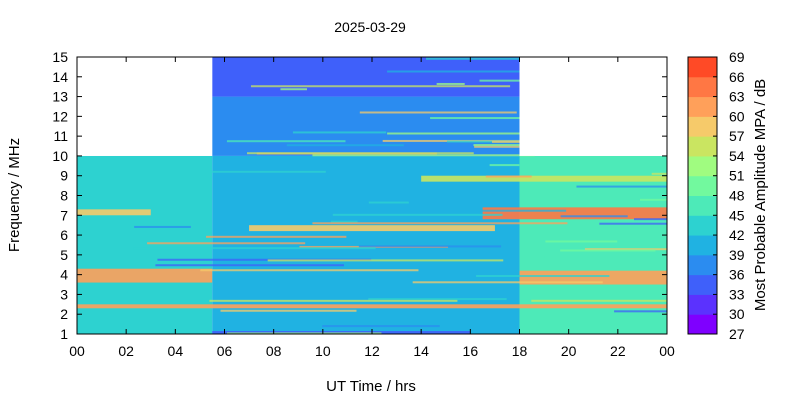  Describe the element at coordinates (371, 386) in the screenshot. I see `x-axis-label: UT Time / hrs` at that location.